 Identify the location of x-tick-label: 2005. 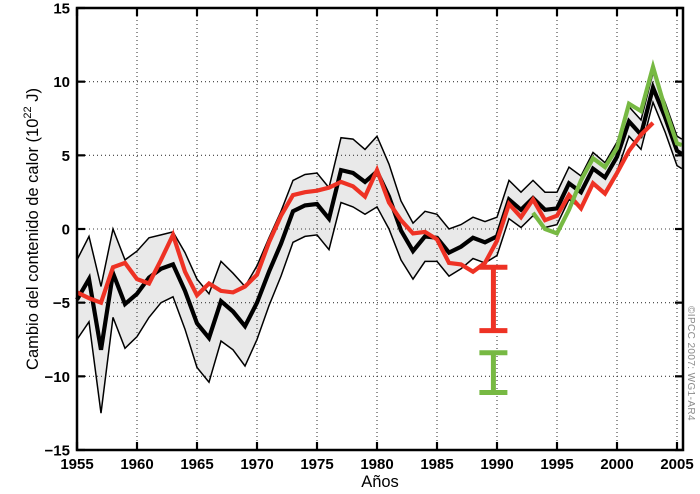
(676, 464).